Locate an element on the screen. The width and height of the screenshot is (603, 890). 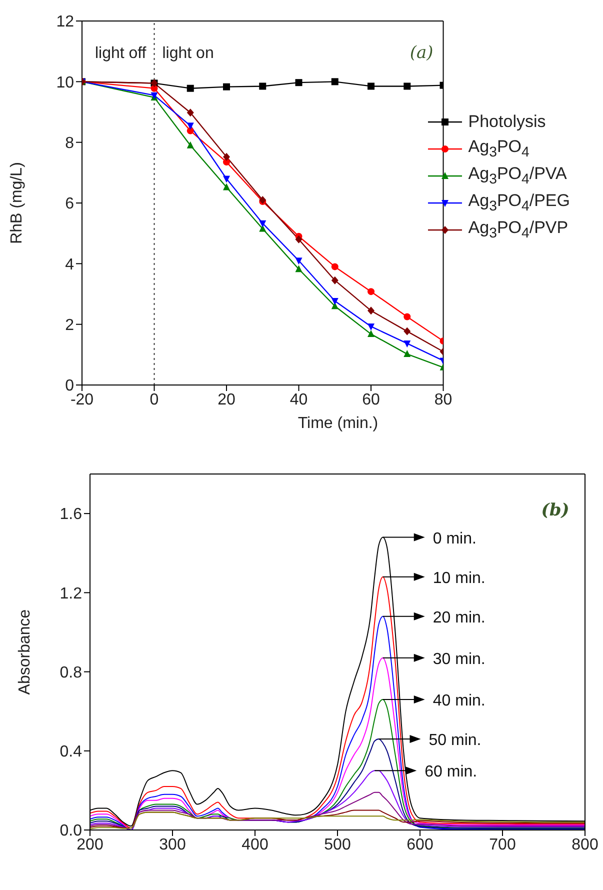
y-tick-label: 0.8 is located at coordinates (71, 673).